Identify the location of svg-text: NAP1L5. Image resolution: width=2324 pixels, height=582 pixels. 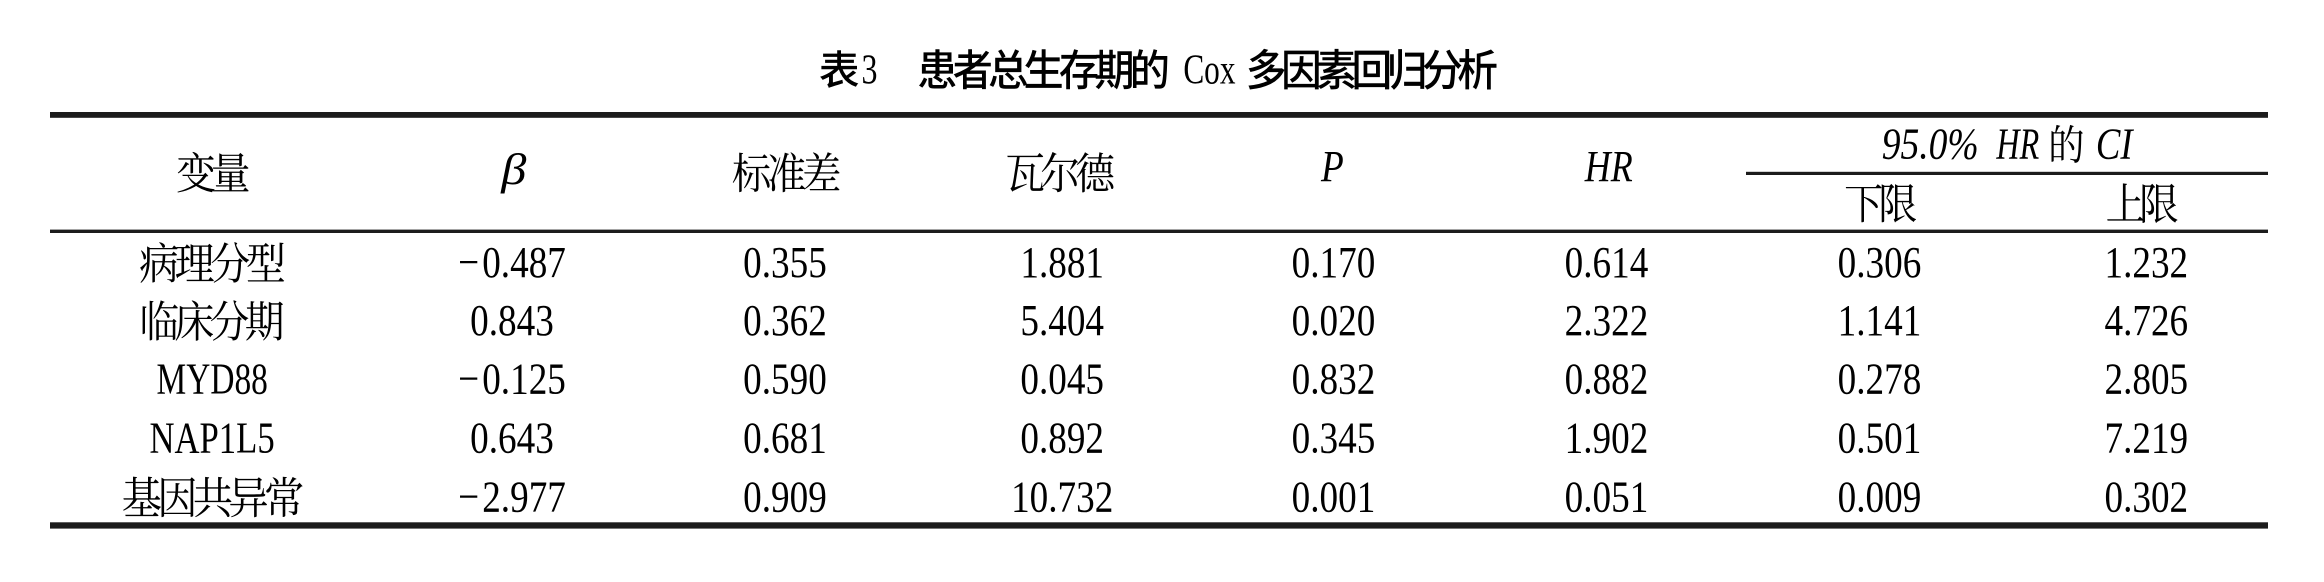
(211, 437).